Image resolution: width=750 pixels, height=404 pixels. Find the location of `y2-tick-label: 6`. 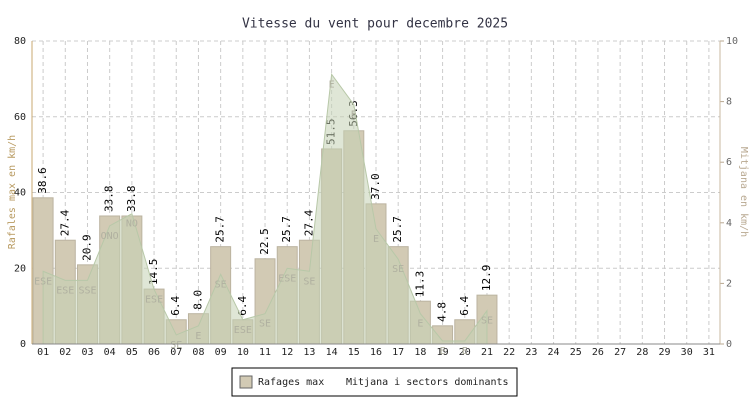

y2-tick-label: 6 is located at coordinates (729, 162).